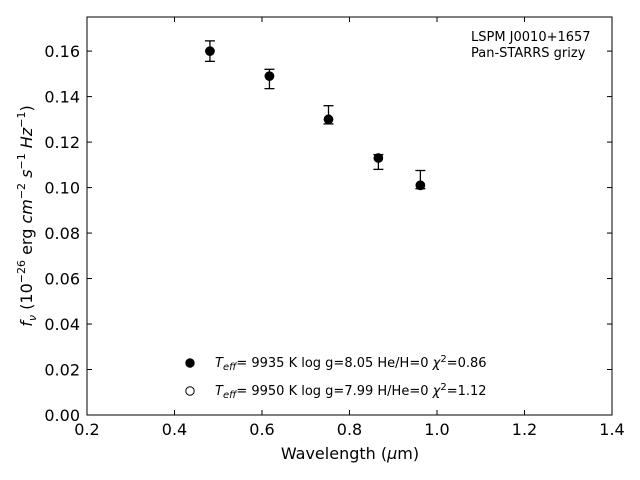  Describe the element at coordinates (27, 215) in the screenshot. I see `y-axis-label: fν (10−26 erg cm−2 s−1 Hz−1)` at that location.